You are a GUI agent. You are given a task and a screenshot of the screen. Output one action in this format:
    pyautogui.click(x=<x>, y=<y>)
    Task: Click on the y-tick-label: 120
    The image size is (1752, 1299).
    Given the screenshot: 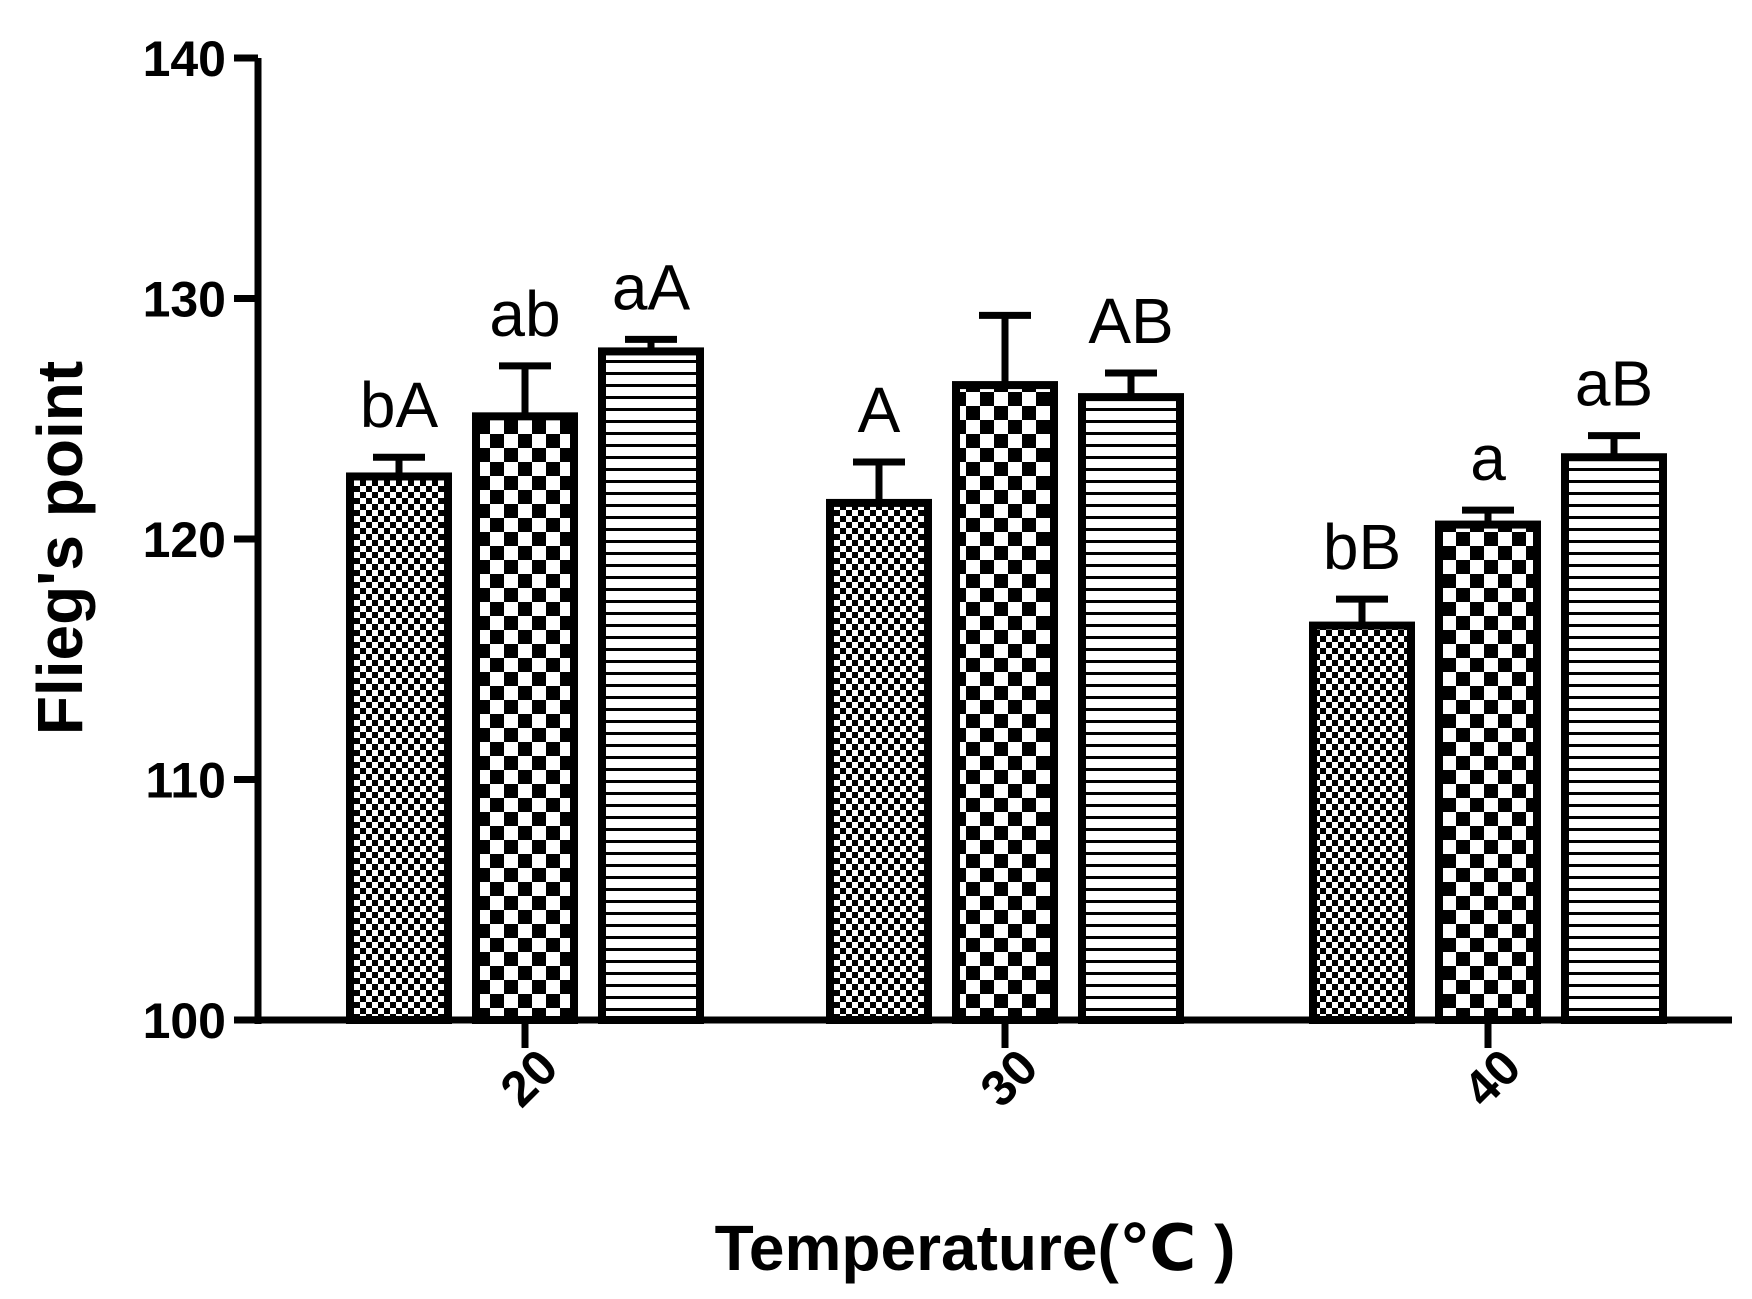 What is the action you would take?
    pyautogui.click(x=184, y=540)
    